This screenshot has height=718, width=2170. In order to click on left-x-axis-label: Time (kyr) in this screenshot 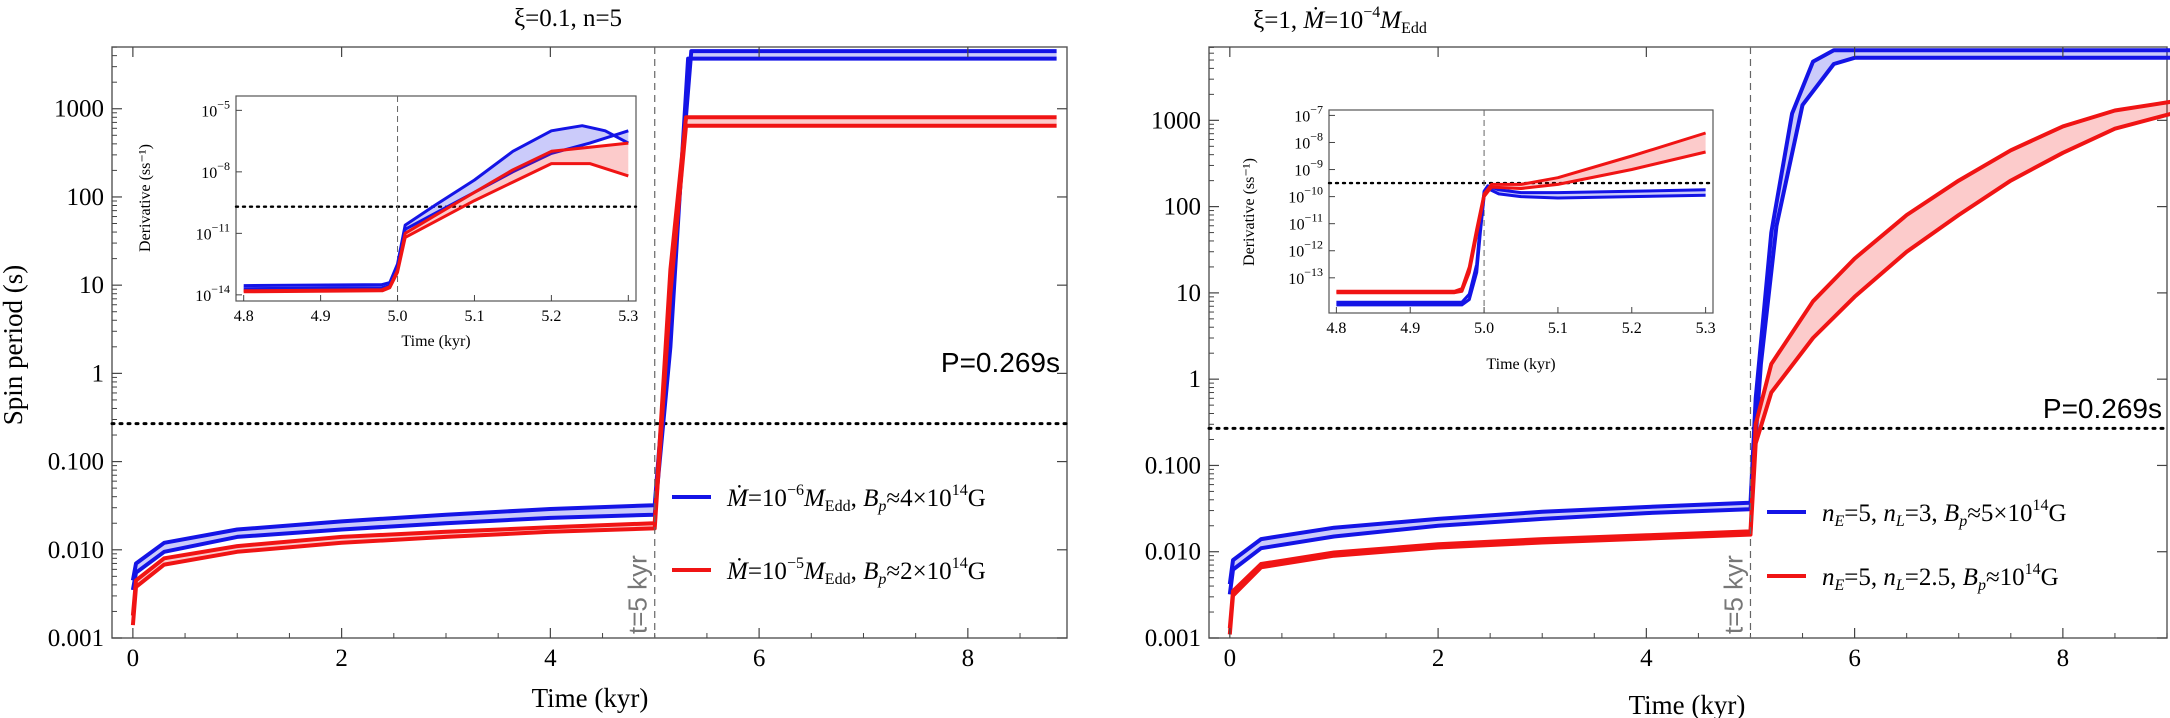, I will do `click(590, 698)`.